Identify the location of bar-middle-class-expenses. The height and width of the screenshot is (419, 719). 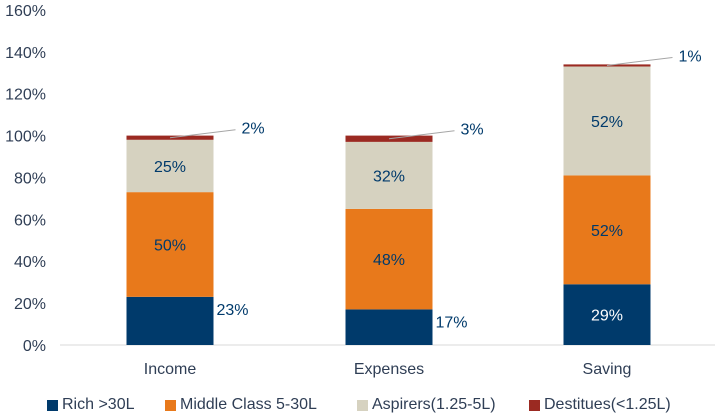
(389, 259).